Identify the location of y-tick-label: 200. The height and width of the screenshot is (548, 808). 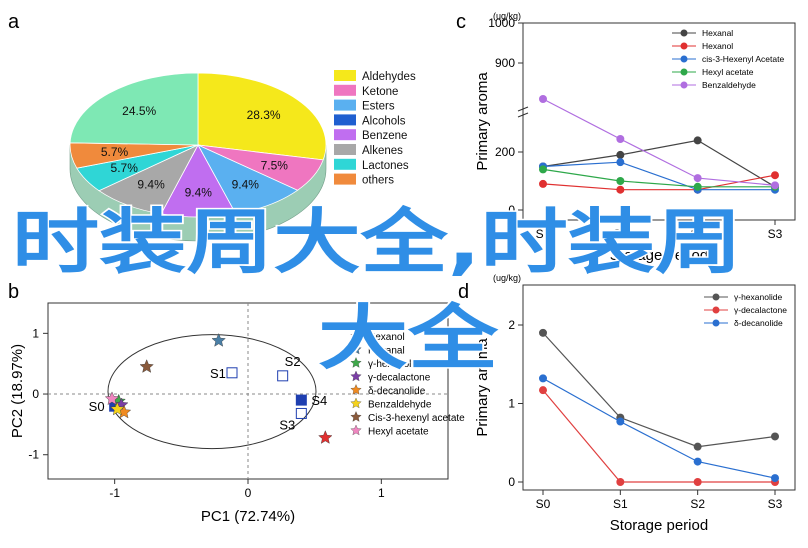
(505, 152).